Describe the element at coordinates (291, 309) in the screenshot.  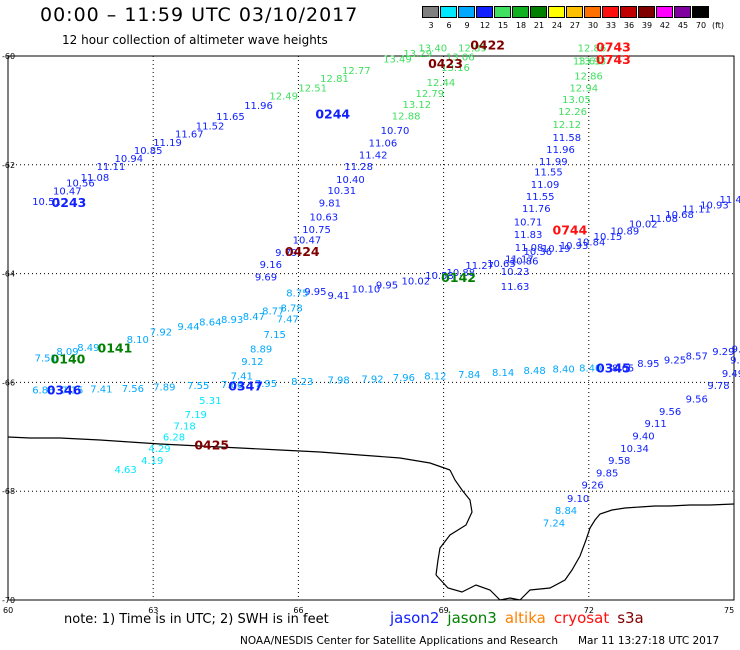
I see `wave-height-label: 8.78` at that location.